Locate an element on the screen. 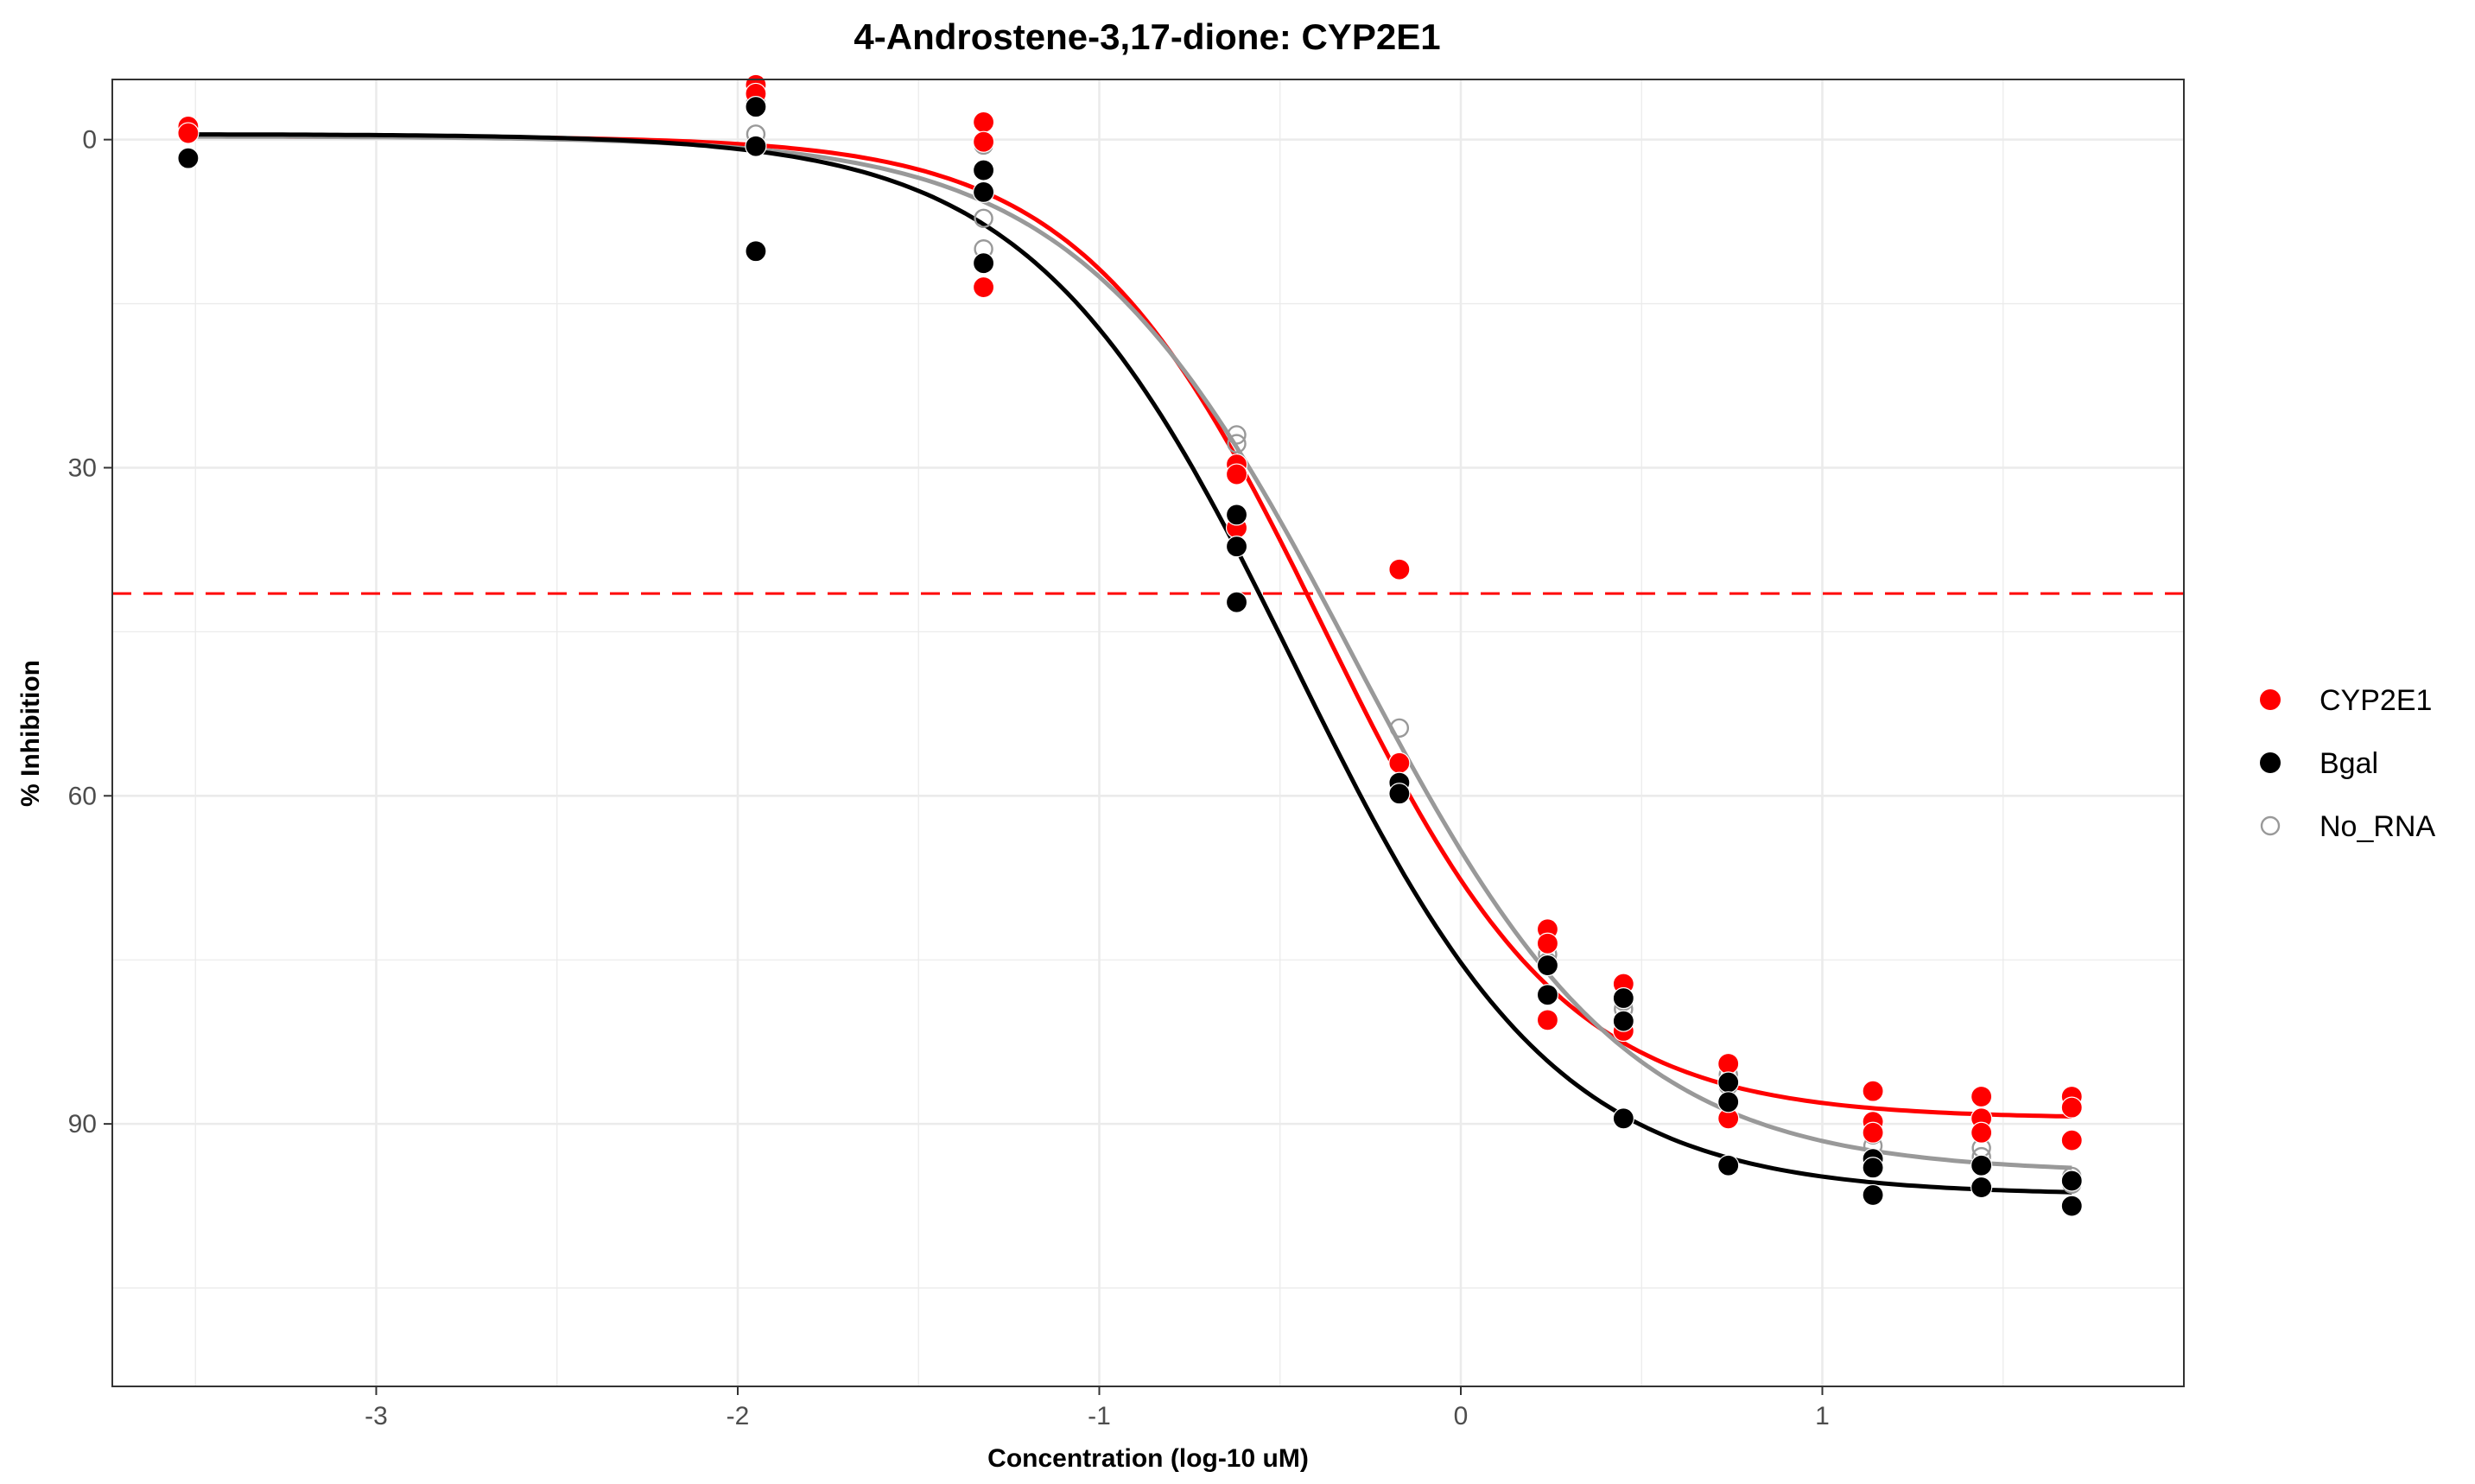 Image resolution: width=2475 pixels, height=1484 pixels. x-tick-label: -2 is located at coordinates (738, 1416).